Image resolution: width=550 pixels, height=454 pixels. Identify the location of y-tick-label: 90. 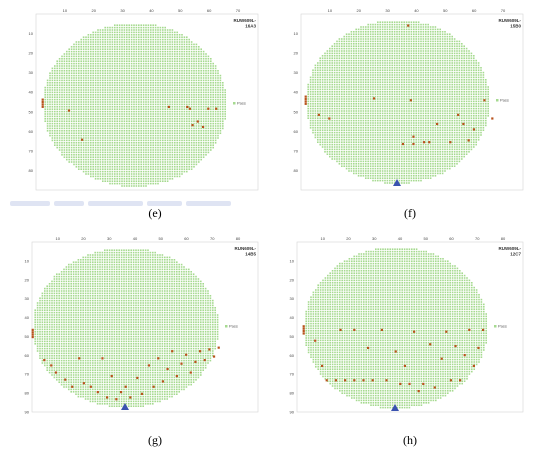
(292, 412).